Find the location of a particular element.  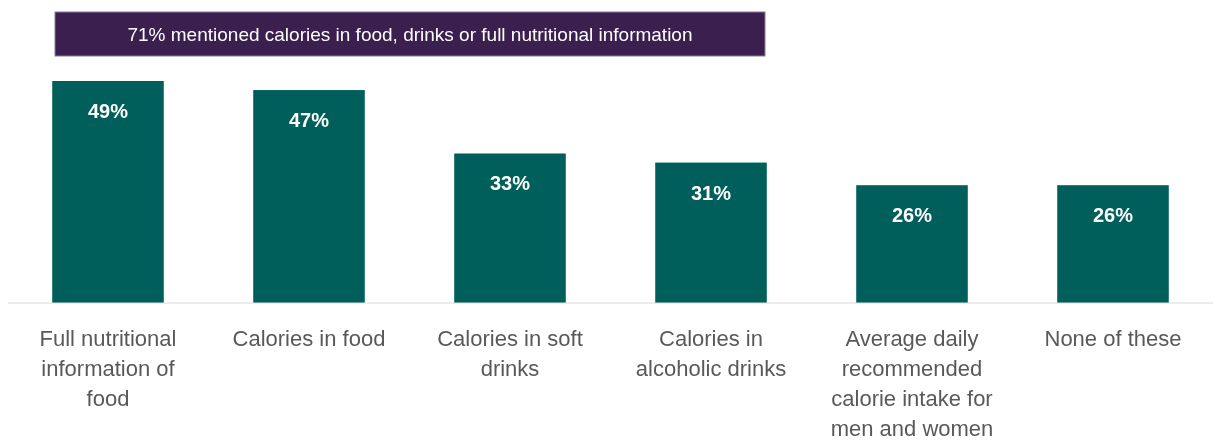

x-tick-label: None of these is located at coordinates (1113, 338).